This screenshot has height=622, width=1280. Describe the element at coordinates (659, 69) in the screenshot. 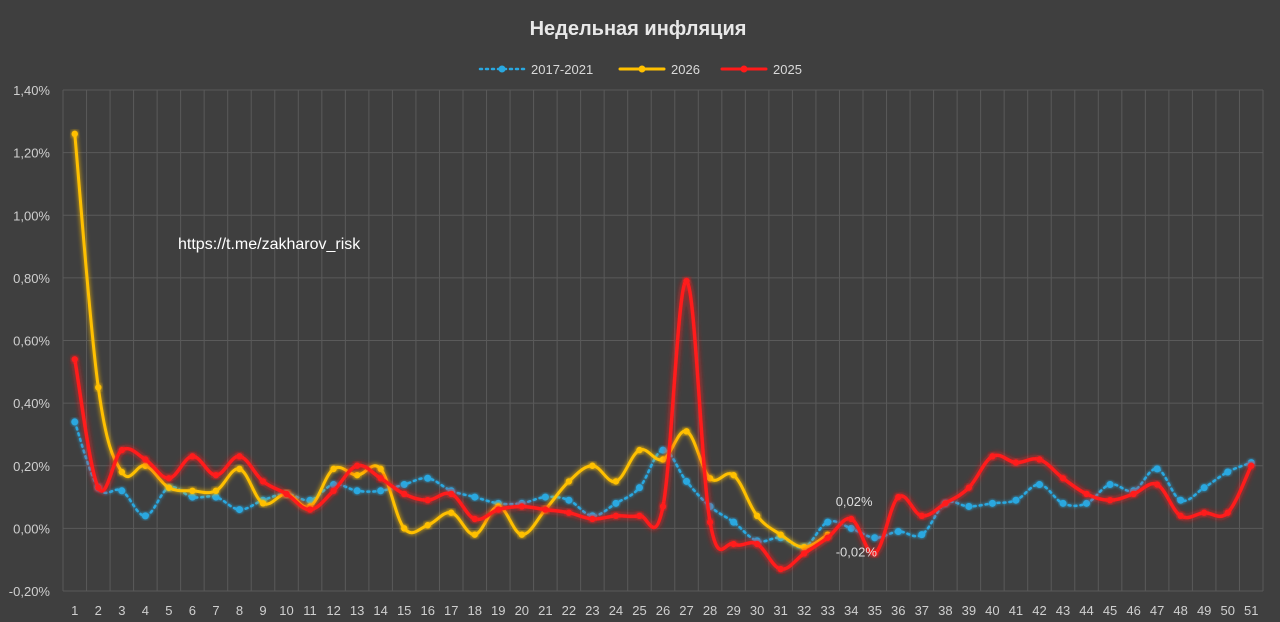

I see `legend-item-2026: 2026` at that location.